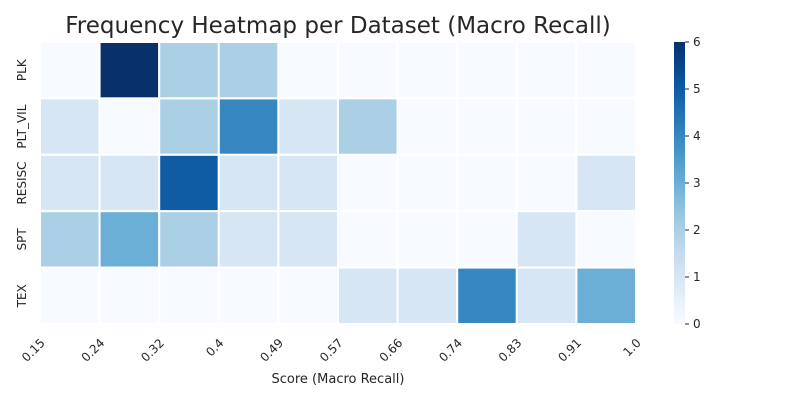 Image resolution: width=800 pixels, height=400 pixels. What do you see at coordinates (338, 379) in the screenshot?
I see `x-axis-label: Score (Macro Recall)` at bounding box center [338, 379].